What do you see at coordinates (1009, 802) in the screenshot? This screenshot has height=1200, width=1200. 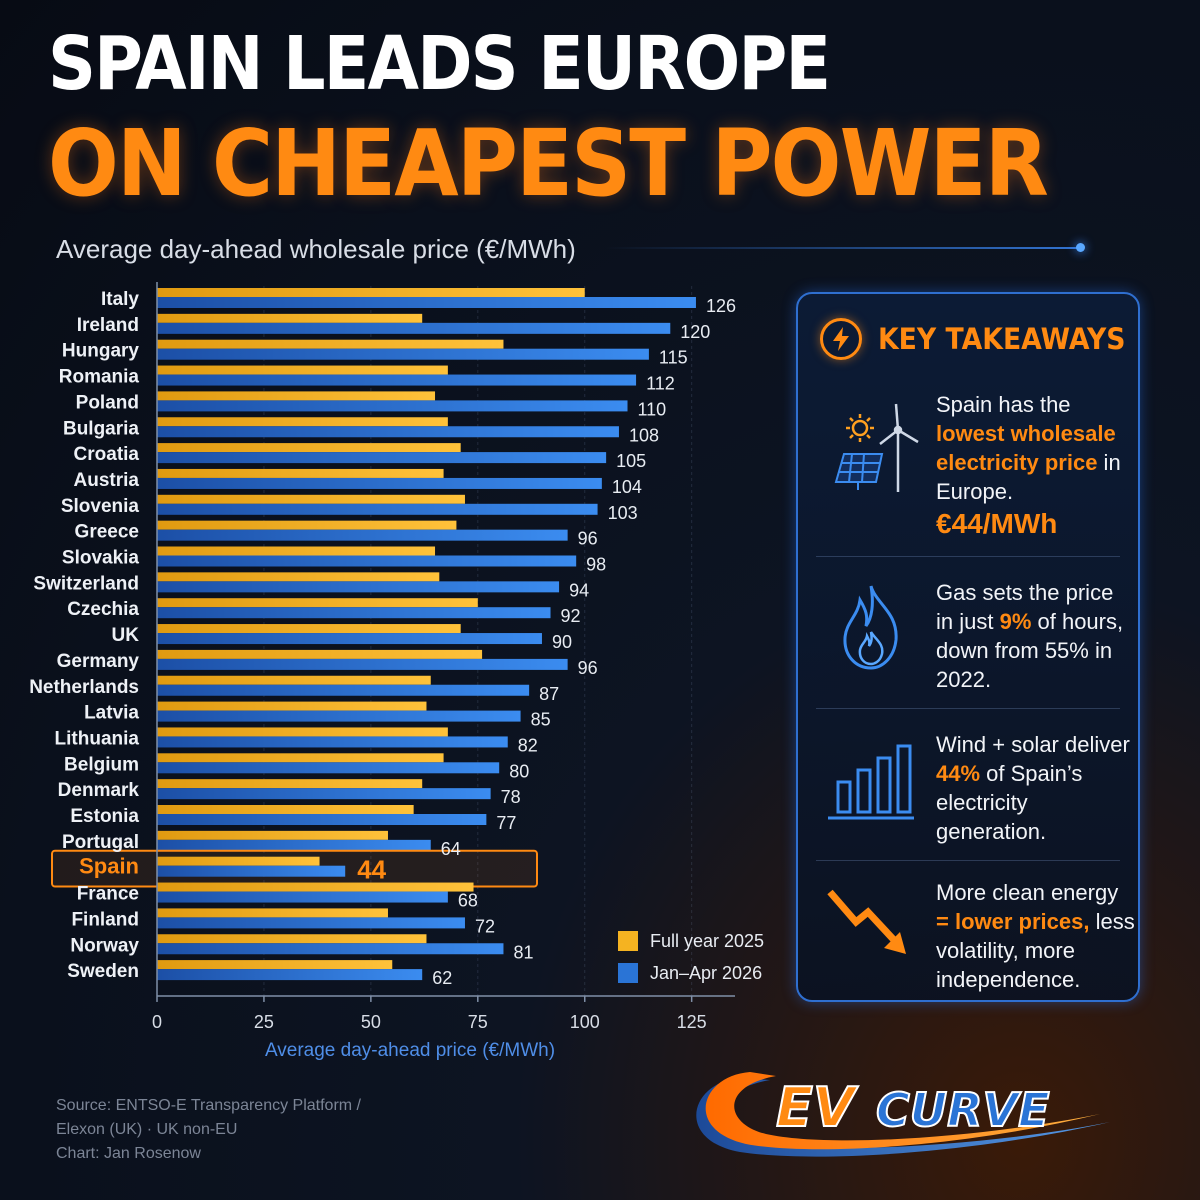 I see `takeaway-3-text-after: of Spain’s electricity generation.` at bounding box center [1009, 802].